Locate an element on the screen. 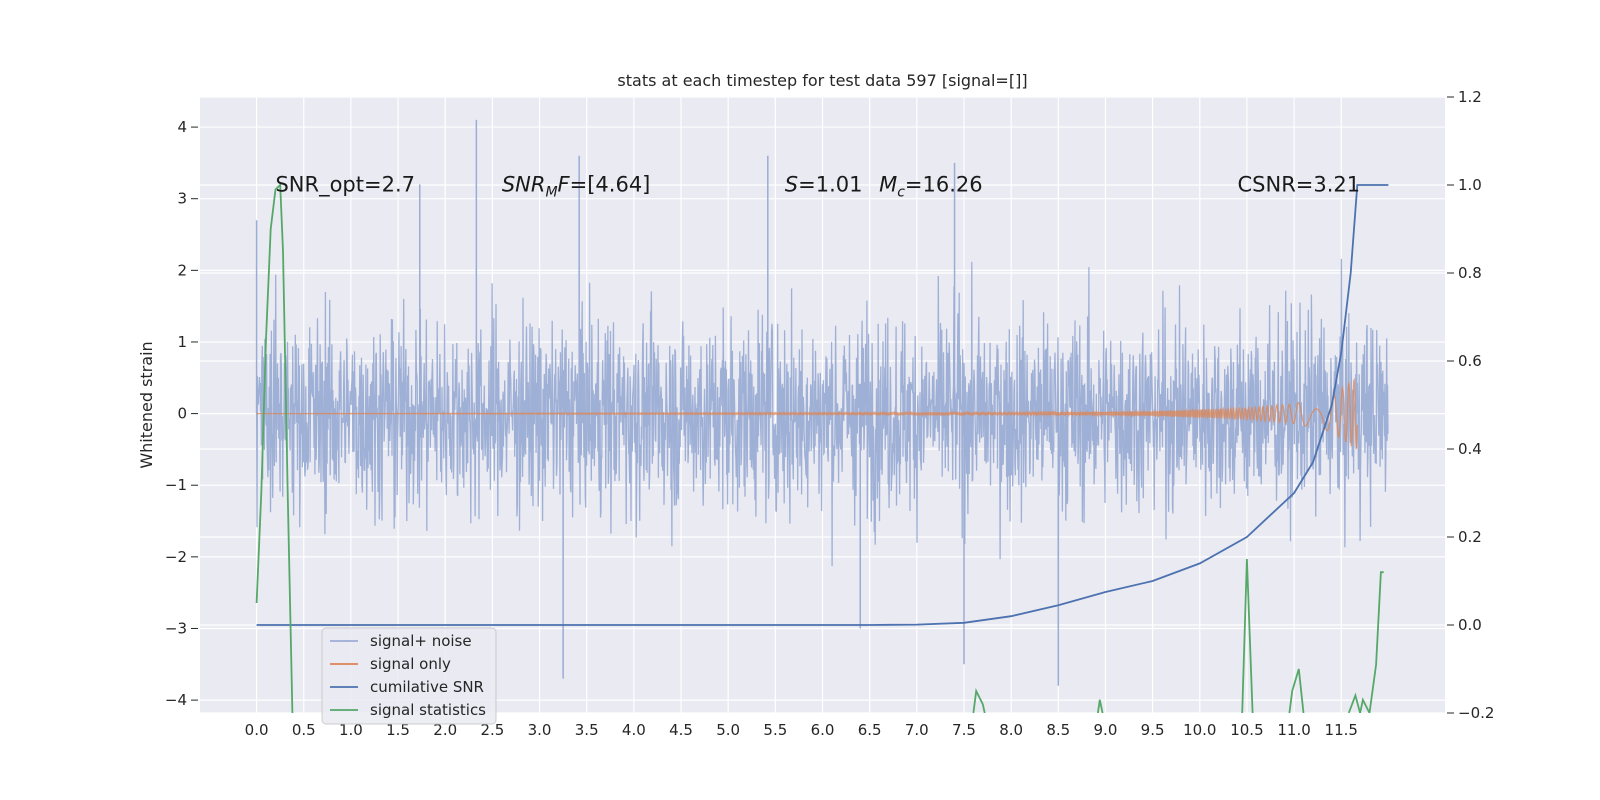 This screenshot has width=1600, height=800. x-tick-label: 4.0 is located at coordinates (634, 730).